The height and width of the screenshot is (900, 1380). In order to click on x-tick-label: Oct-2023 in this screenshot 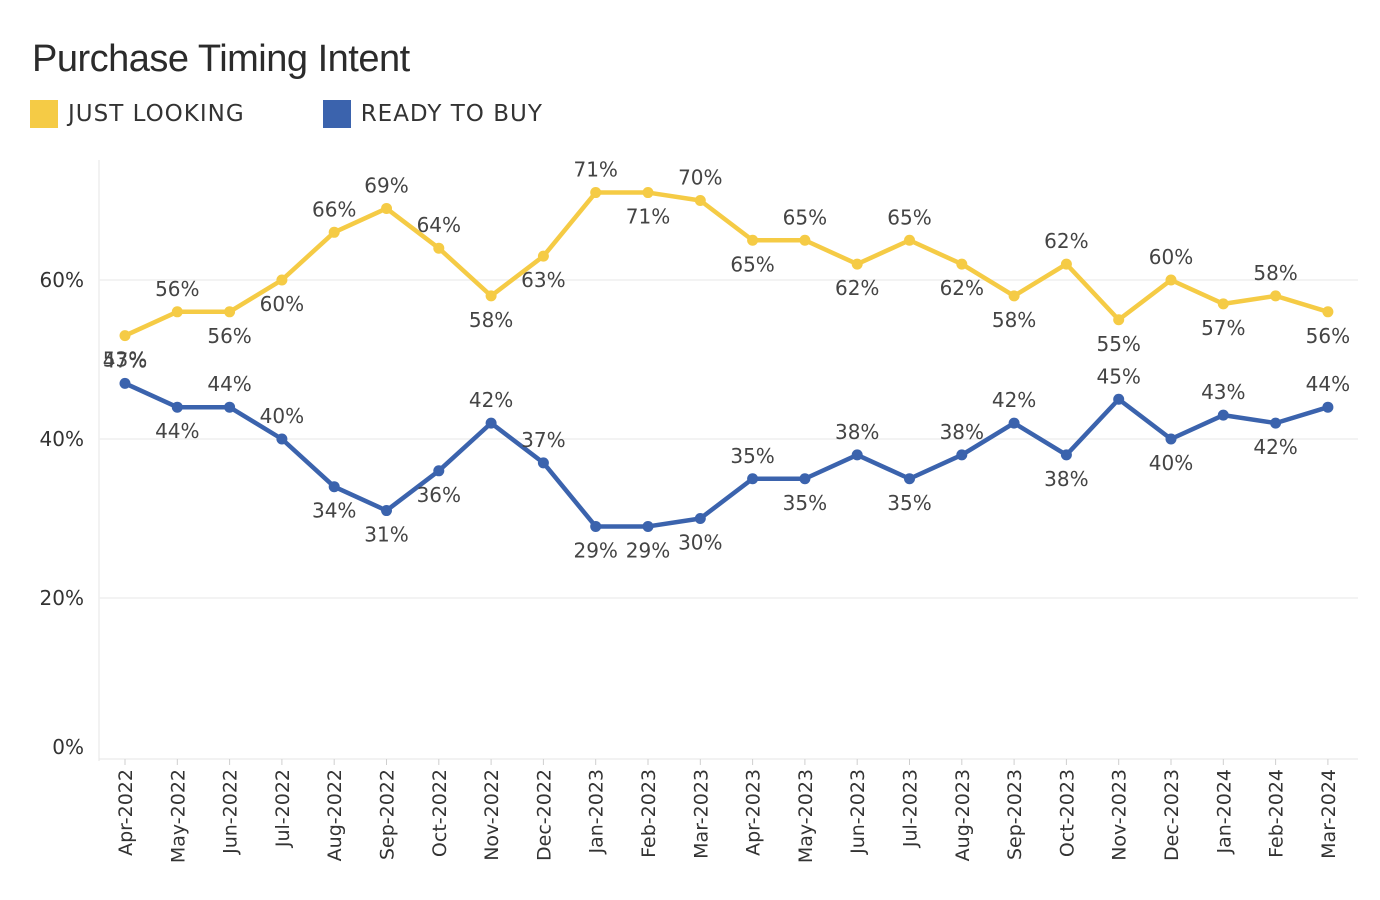, I will do `click(1067, 813)`.